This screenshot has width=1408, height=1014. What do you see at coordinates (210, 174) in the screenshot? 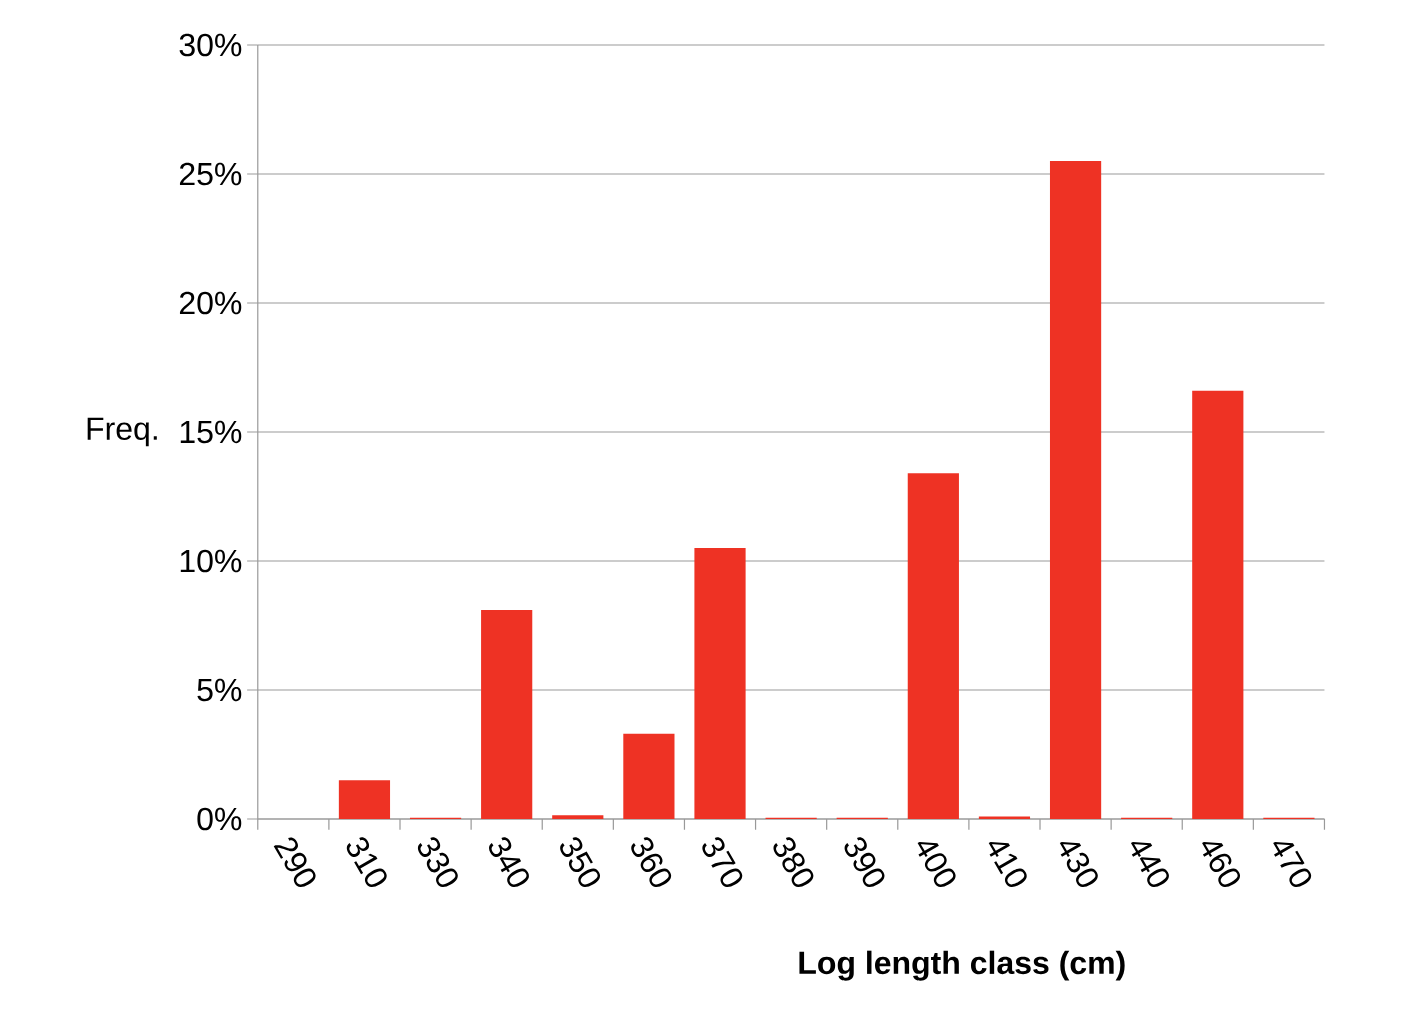
I see `y-tick-label: 25%` at bounding box center [210, 174].